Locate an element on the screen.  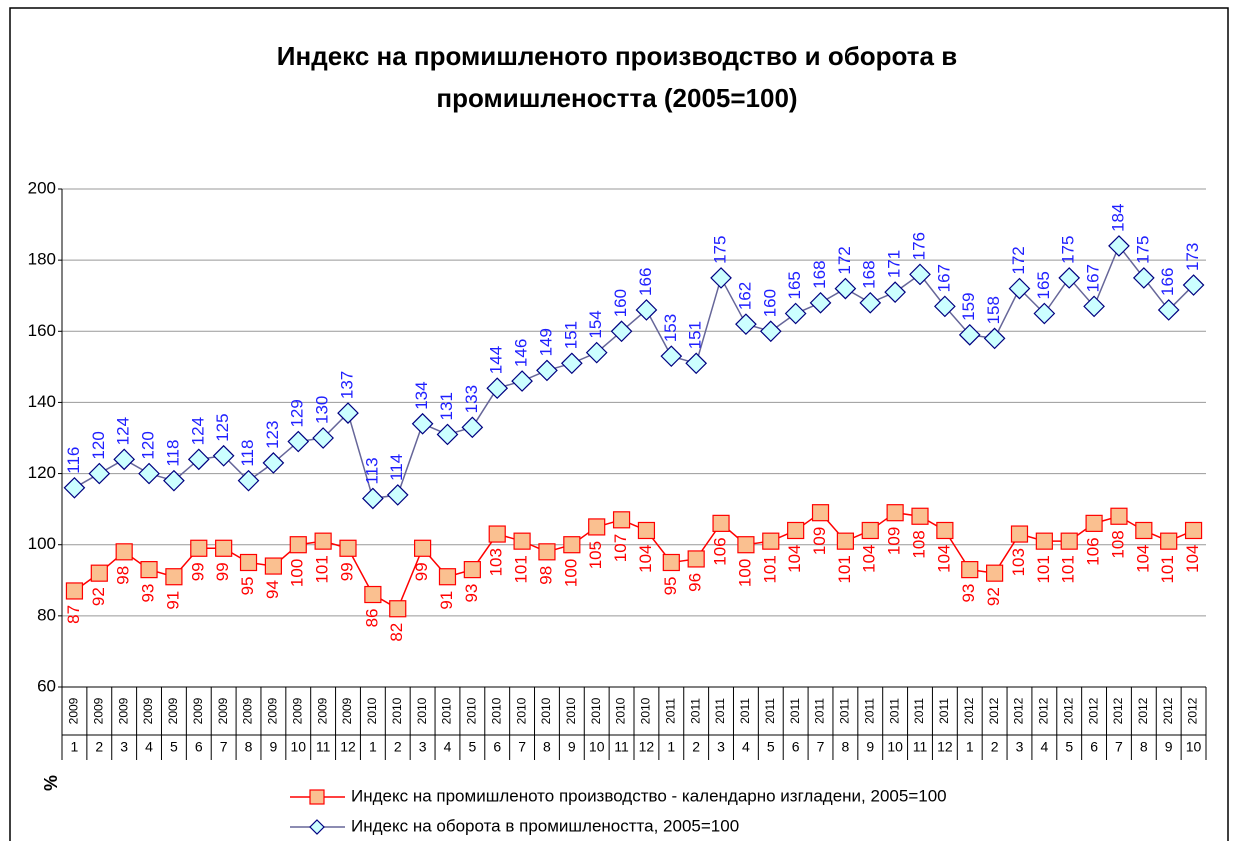
x-tick-label: 5 is located at coordinates (771, 747).